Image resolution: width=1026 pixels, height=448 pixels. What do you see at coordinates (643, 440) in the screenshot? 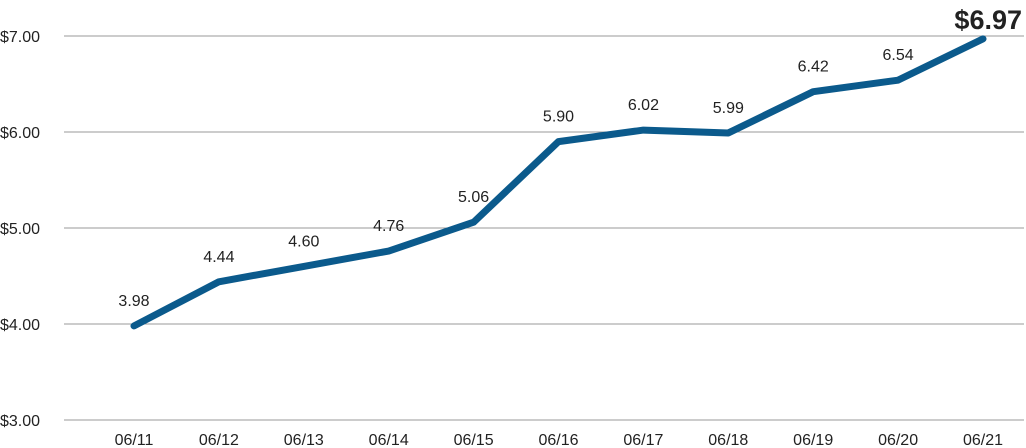
I see `x-tick-label: 06/17` at bounding box center [643, 440].